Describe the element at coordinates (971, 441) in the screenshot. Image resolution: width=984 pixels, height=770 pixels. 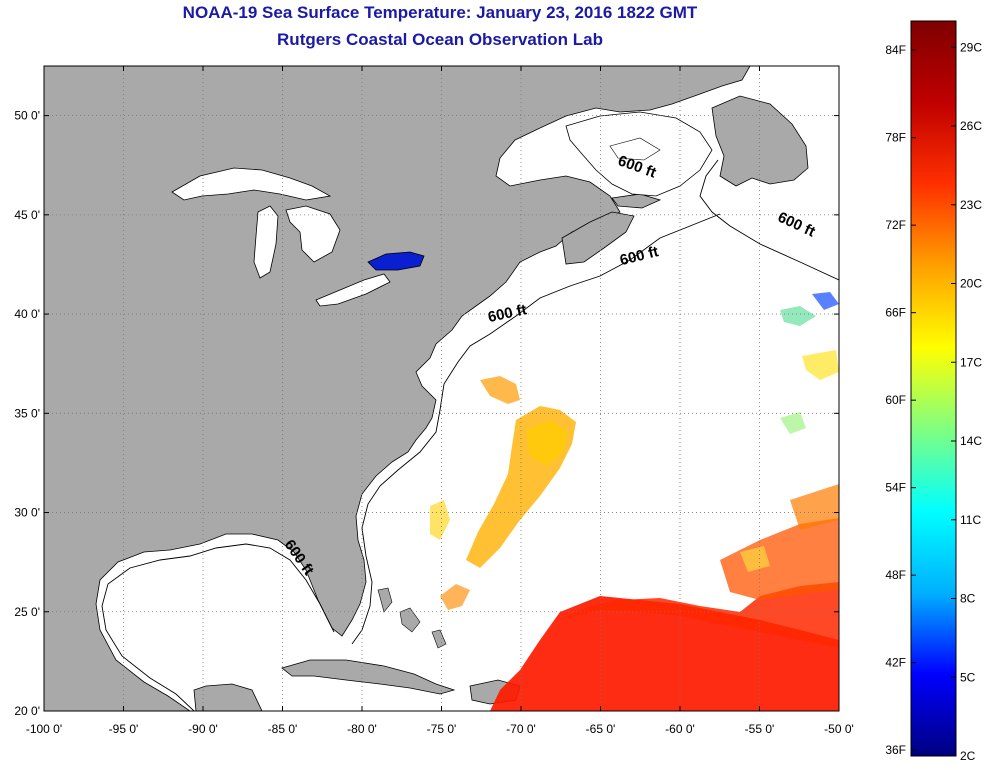
I see `colorbar-c-label: 14C` at that location.